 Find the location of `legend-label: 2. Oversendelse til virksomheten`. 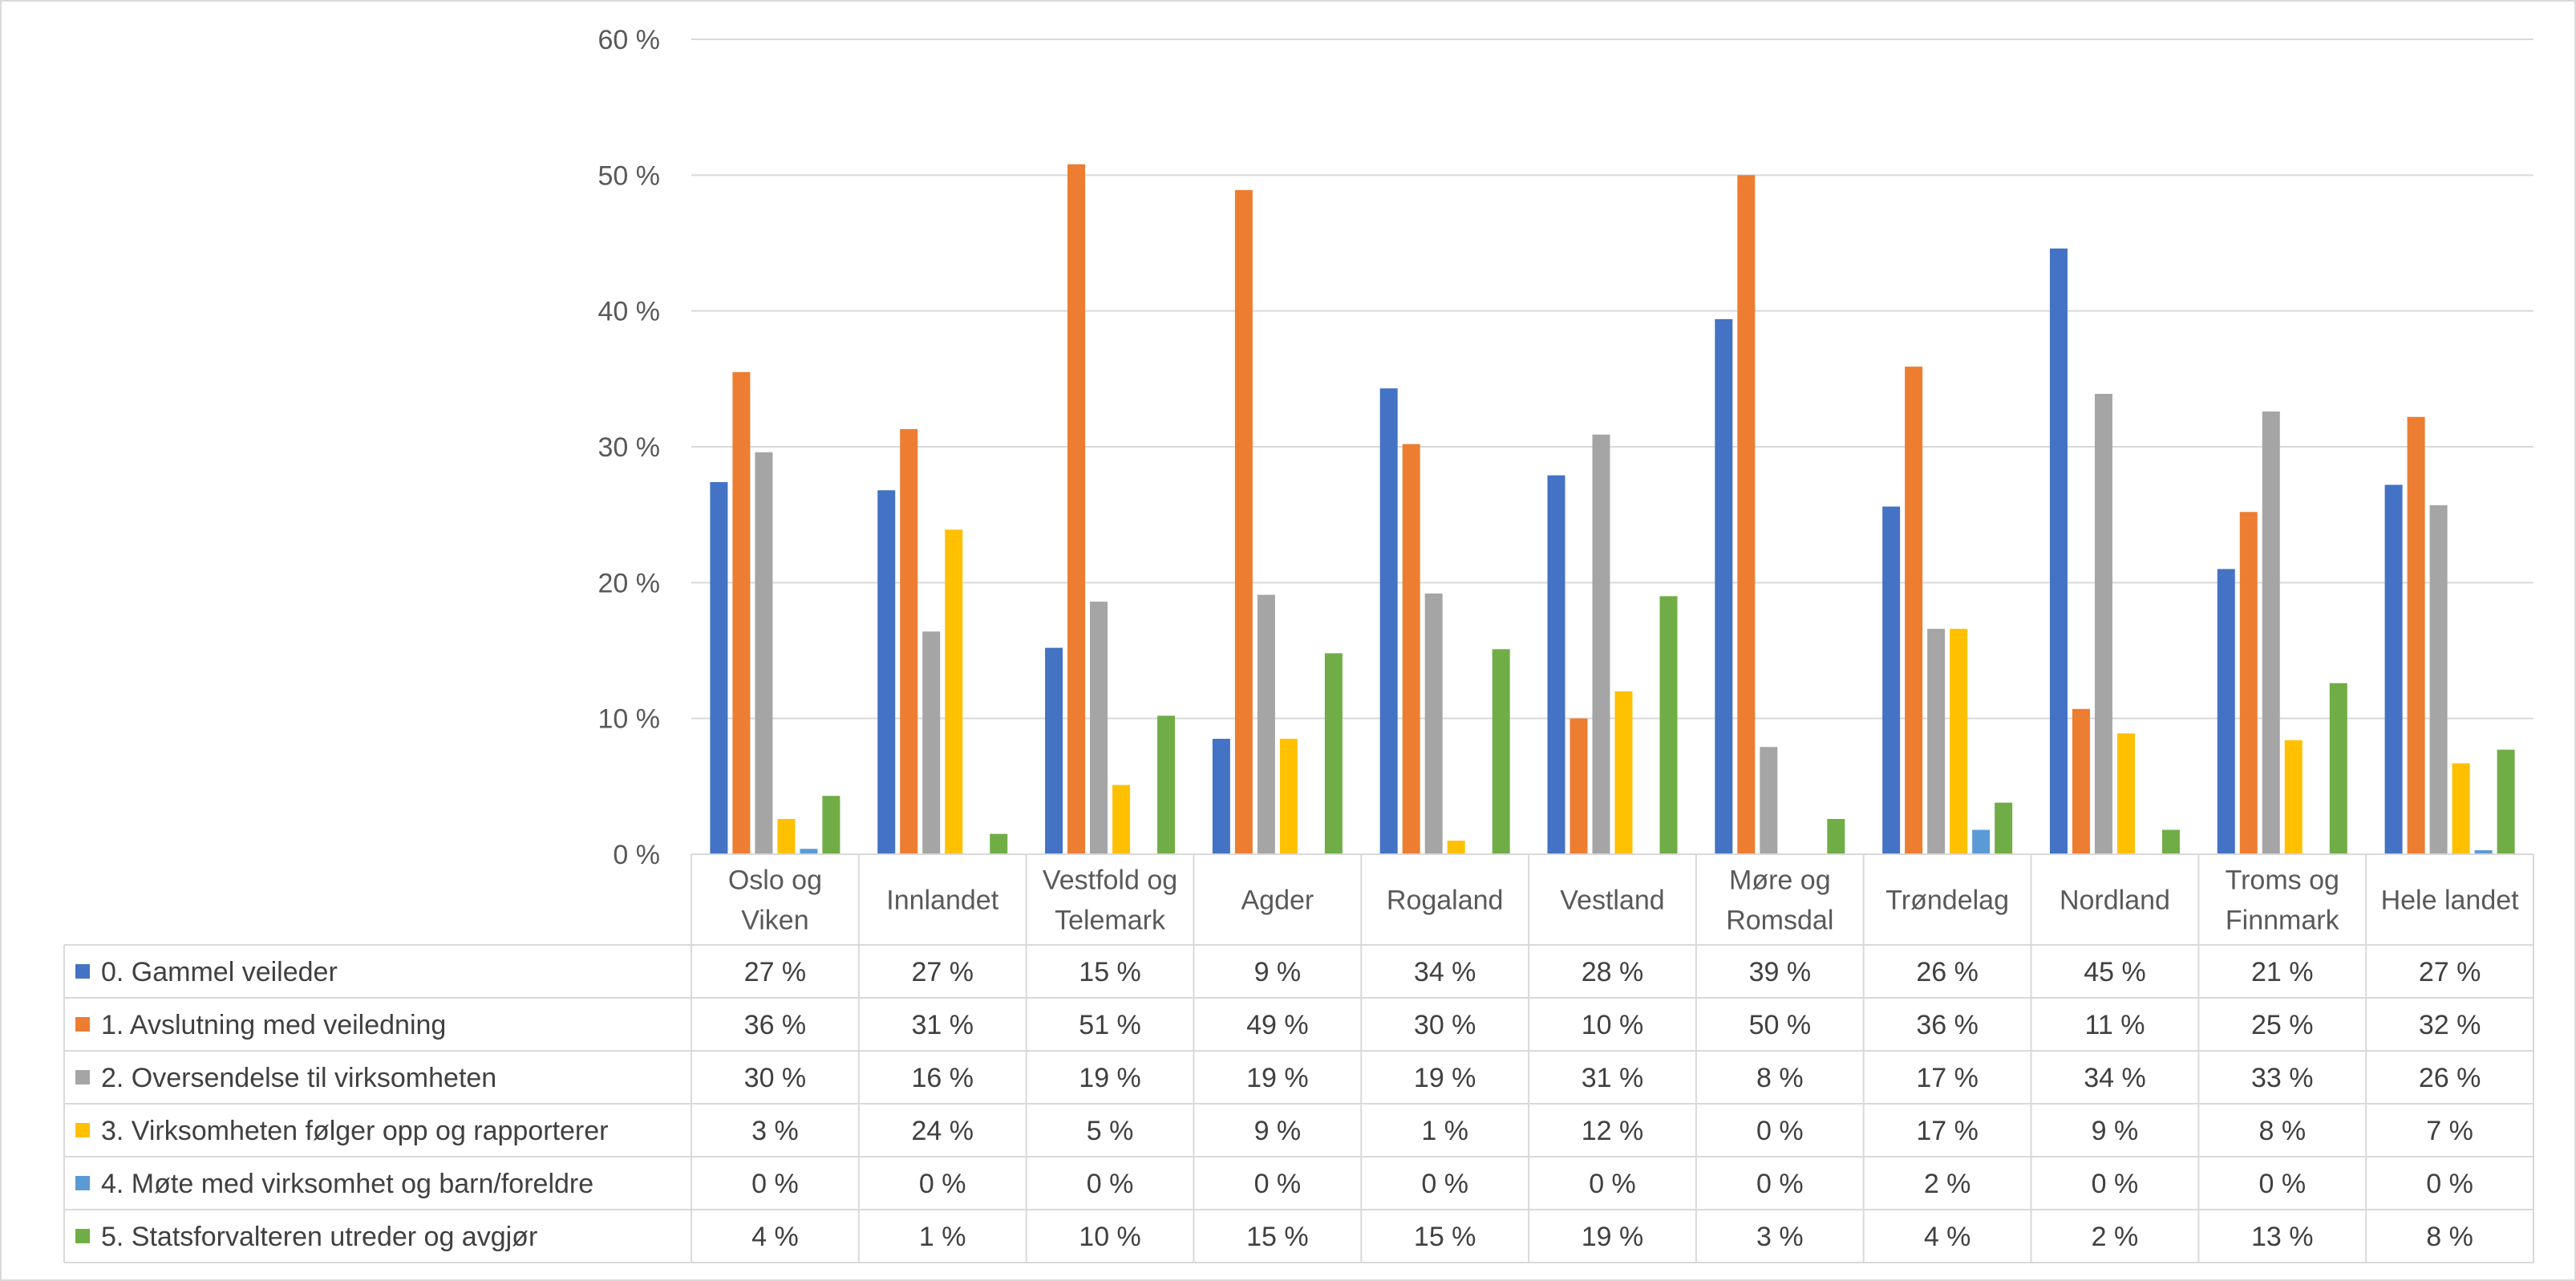

legend-label: 2. Oversendelse til virksomheten is located at coordinates (298, 1078).